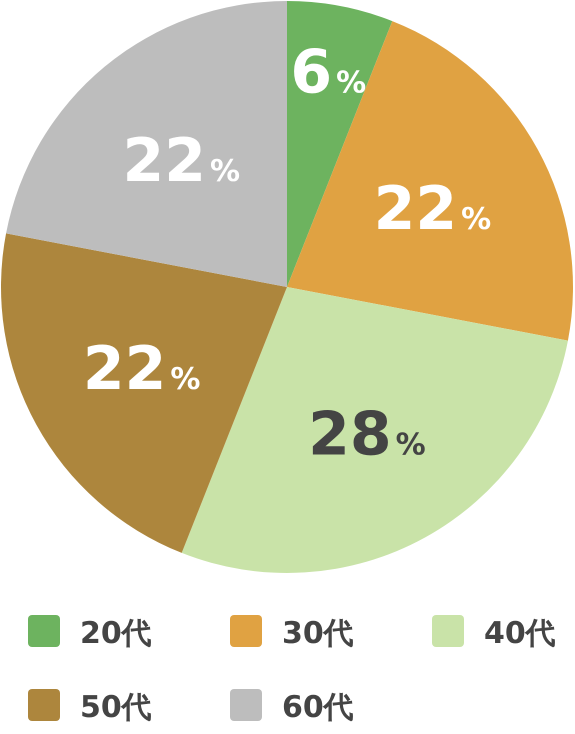  I want to click on data-label: 28%, so click(367, 434).